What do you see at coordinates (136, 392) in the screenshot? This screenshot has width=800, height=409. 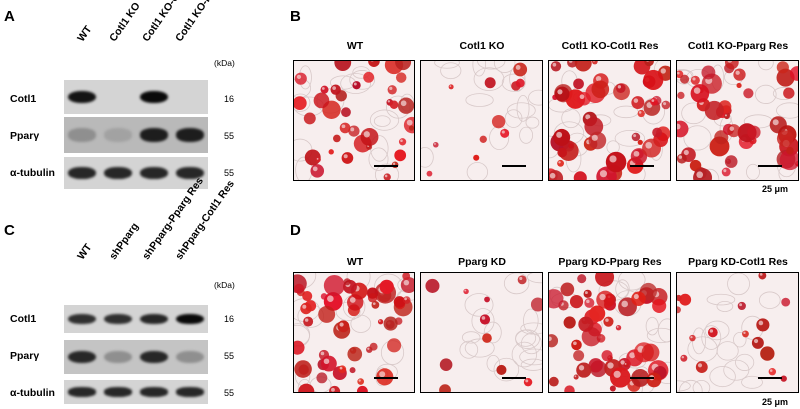 I see `blot-c-tubulin` at bounding box center [136, 392].